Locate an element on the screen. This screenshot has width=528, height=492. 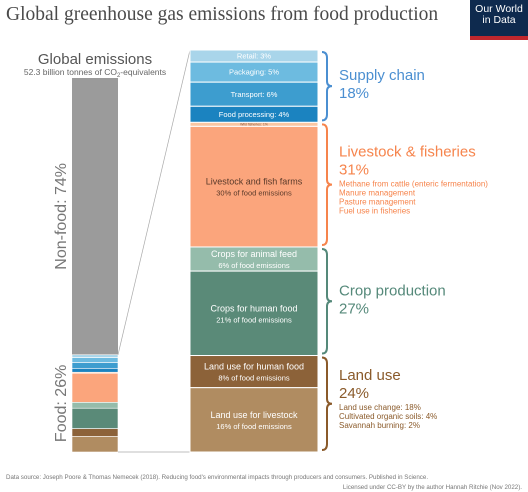
nonfood-label: Non-food: 74% is located at coordinates (61, 216).